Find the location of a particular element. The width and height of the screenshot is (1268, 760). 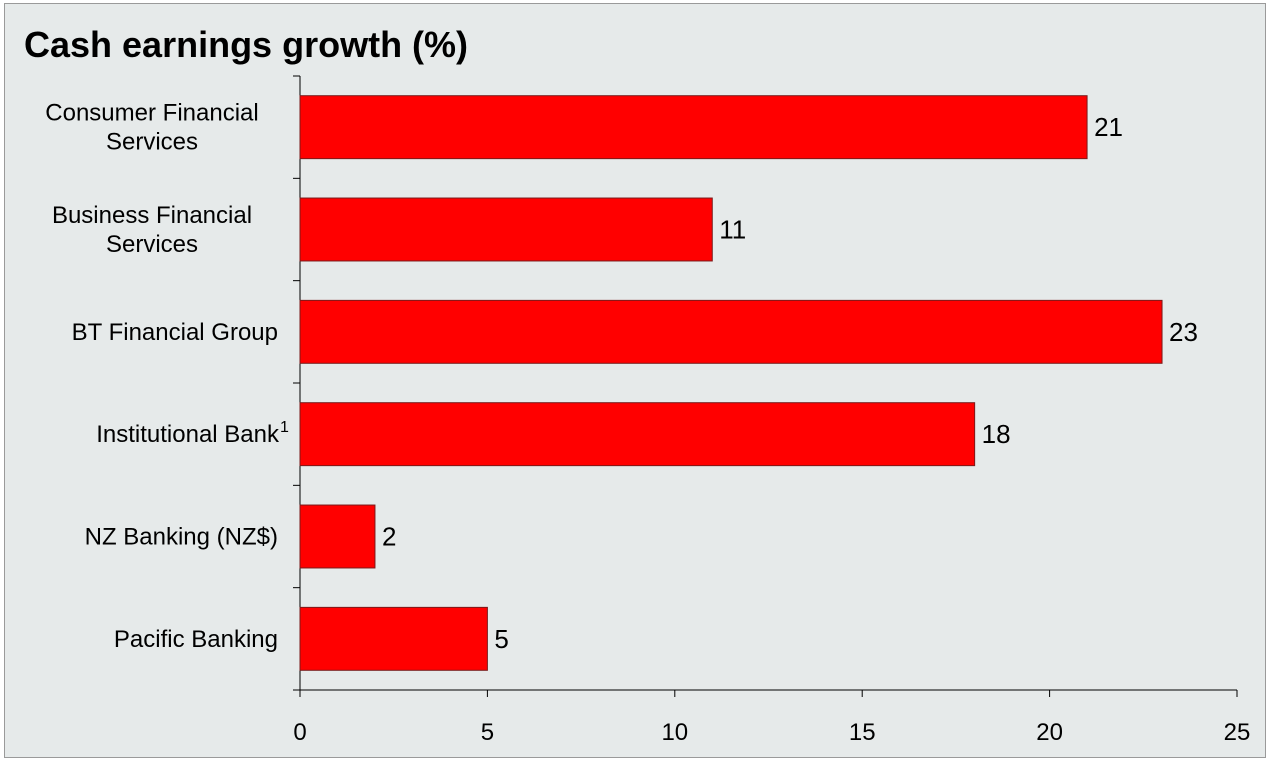

x-tick-label: 20 is located at coordinates (1049, 732).